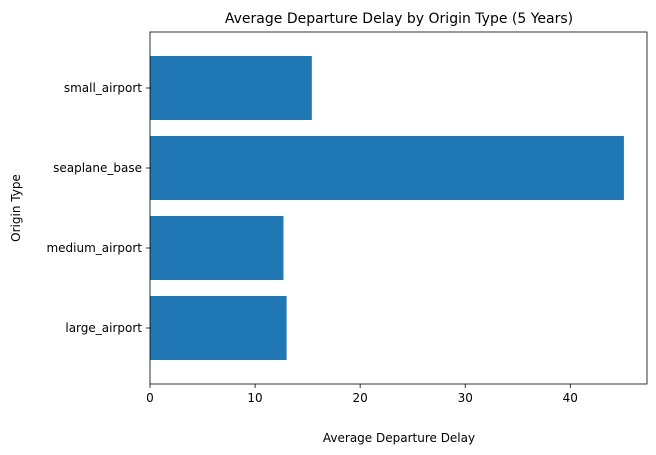 The height and width of the screenshot is (455, 656). Describe the element at coordinates (387, 168) in the screenshot. I see `bar-seaplane-base` at that location.